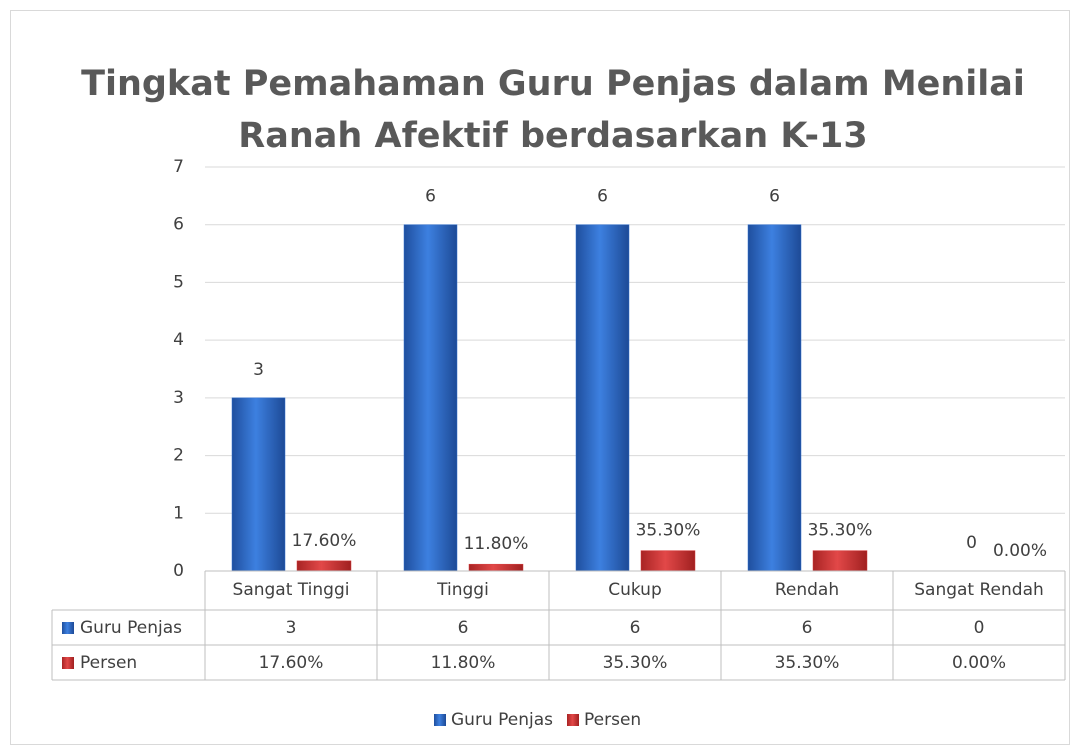 The height and width of the screenshot is (752, 1080). Describe the element at coordinates (612, 720) in the screenshot. I see `legend-label: Persen` at that location.